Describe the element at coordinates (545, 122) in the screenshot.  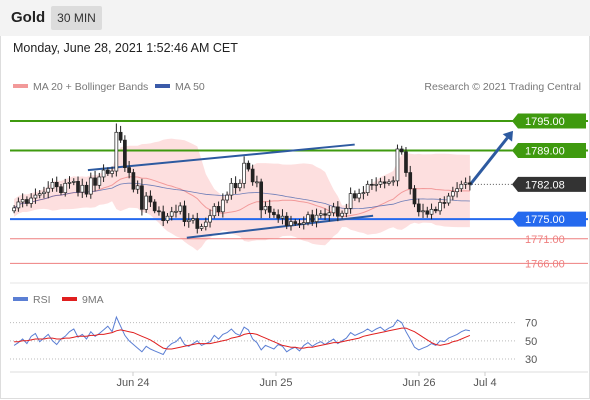
I see `level-label-0: 1795.00` at that location.